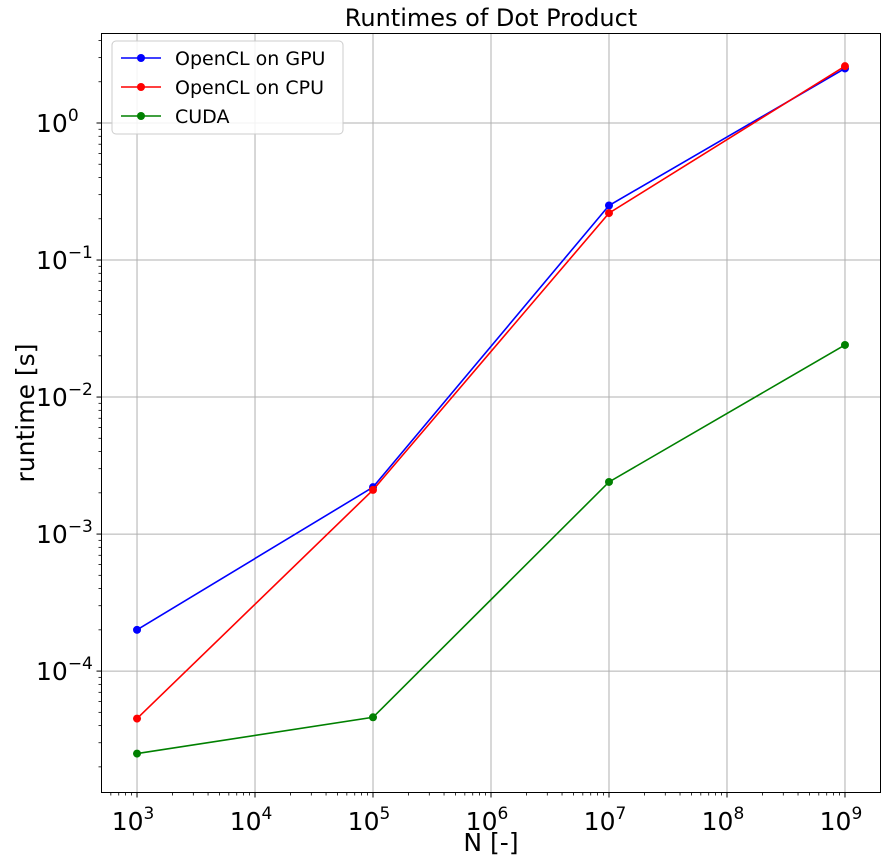 The height and width of the screenshot is (862, 889). Describe the element at coordinates (487, 820) in the screenshot. I see `x-tick-label: 106` at that location.